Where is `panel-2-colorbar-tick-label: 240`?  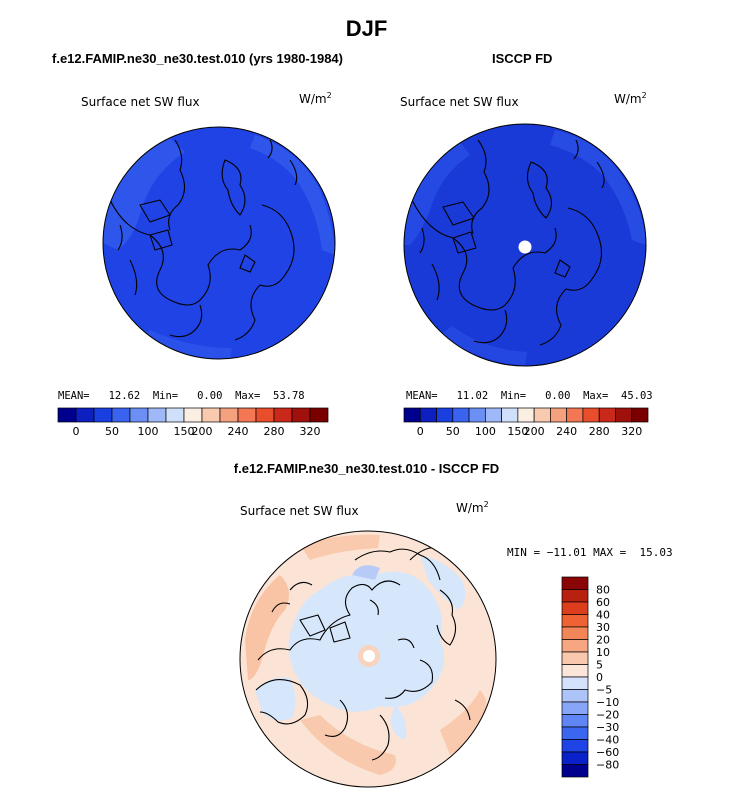 panel-2-colorbar-tick-label: 240 is located at coordinates (566, 431).